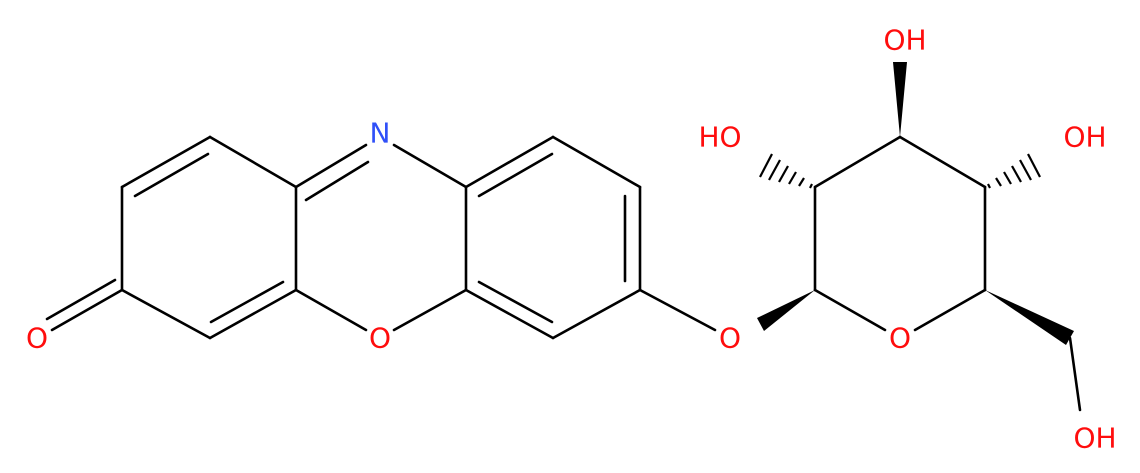 Image resolution: width=1140 pixels, height=473 pixels. Describe the element at coordinates (380, 133) in the screenshot. I see `atom-label: N` at that location.